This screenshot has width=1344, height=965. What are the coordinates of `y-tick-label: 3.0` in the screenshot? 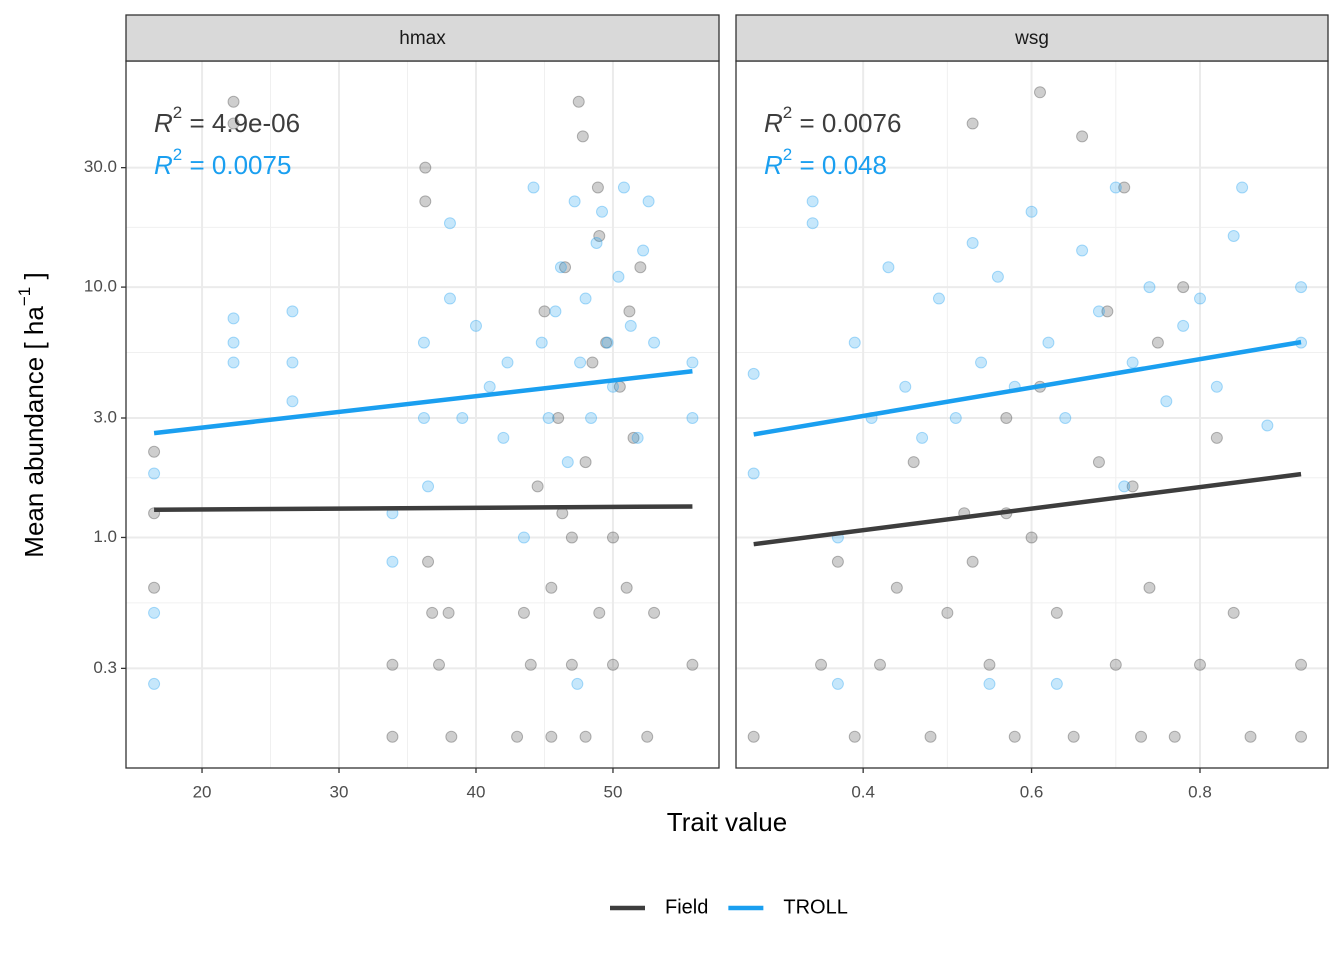 It's located at (105, 416).